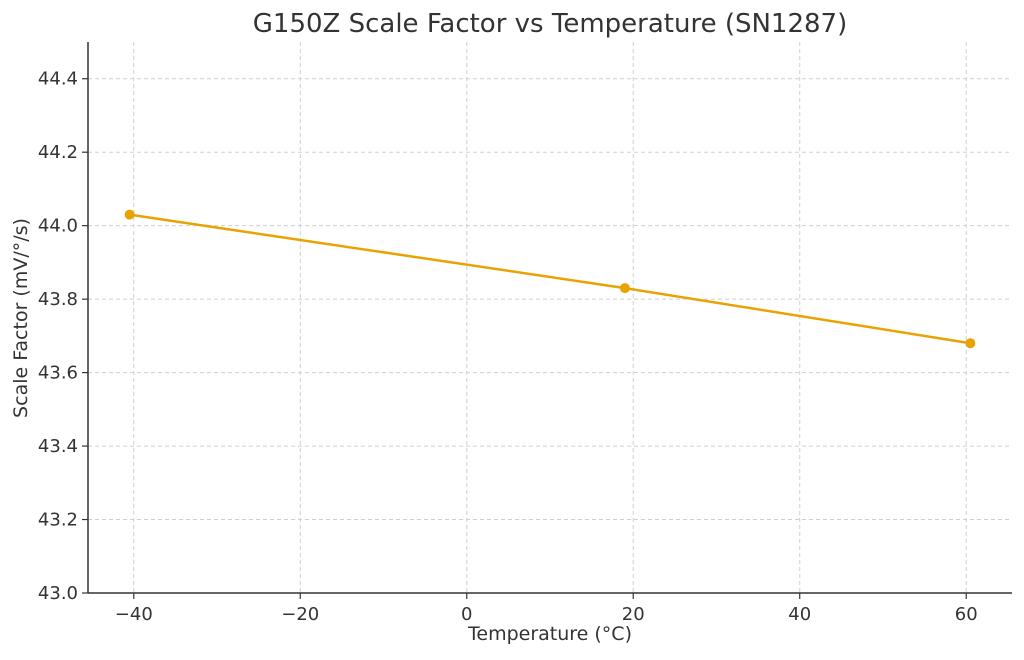  What do you see at coordinates (58, 446) in the screenshot?
I see `y-tick-label: 43.4` at bounding box center [58, 446].